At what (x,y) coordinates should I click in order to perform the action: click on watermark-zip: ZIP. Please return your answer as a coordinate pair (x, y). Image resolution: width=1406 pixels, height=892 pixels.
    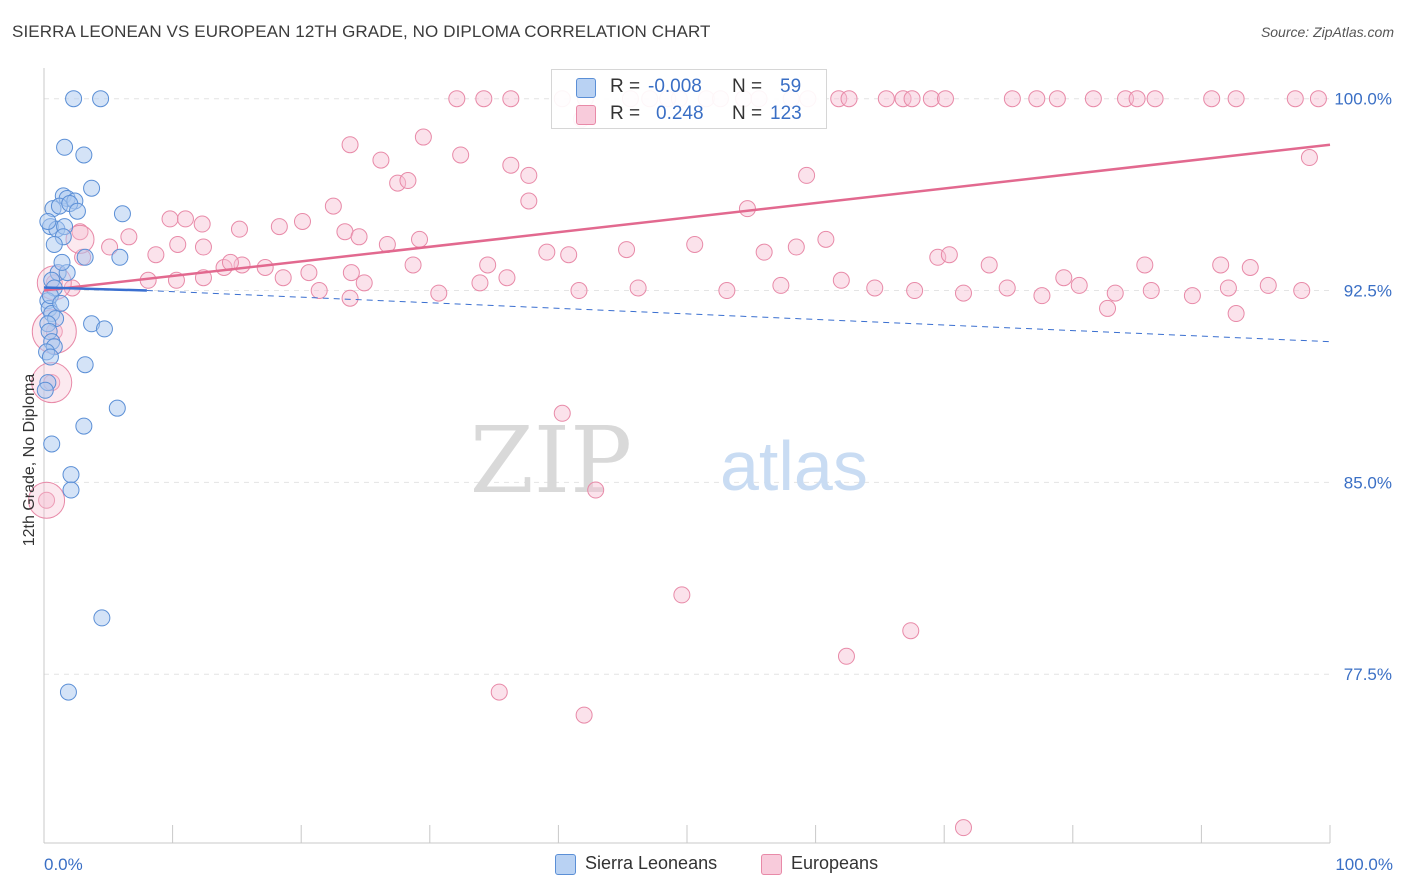
    Looking at the image, I should click on (551, 460).